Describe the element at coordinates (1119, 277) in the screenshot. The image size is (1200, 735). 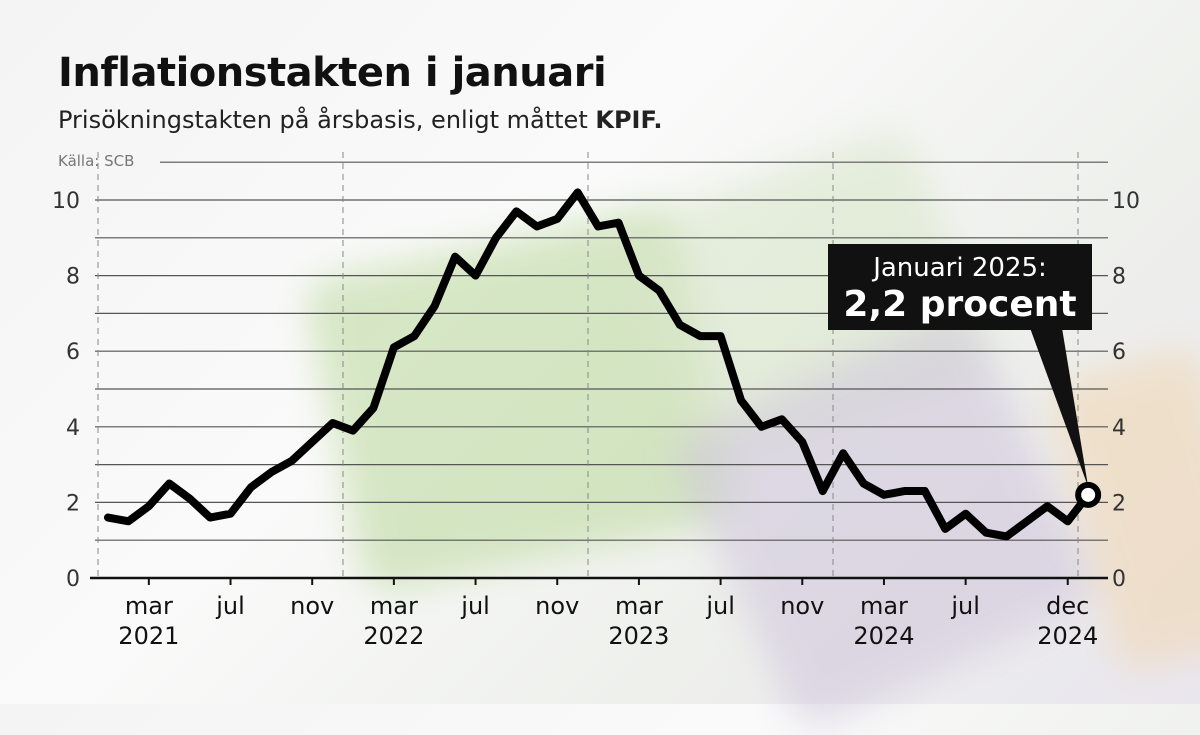
I see `y-tick-label-right: 8` at that location.